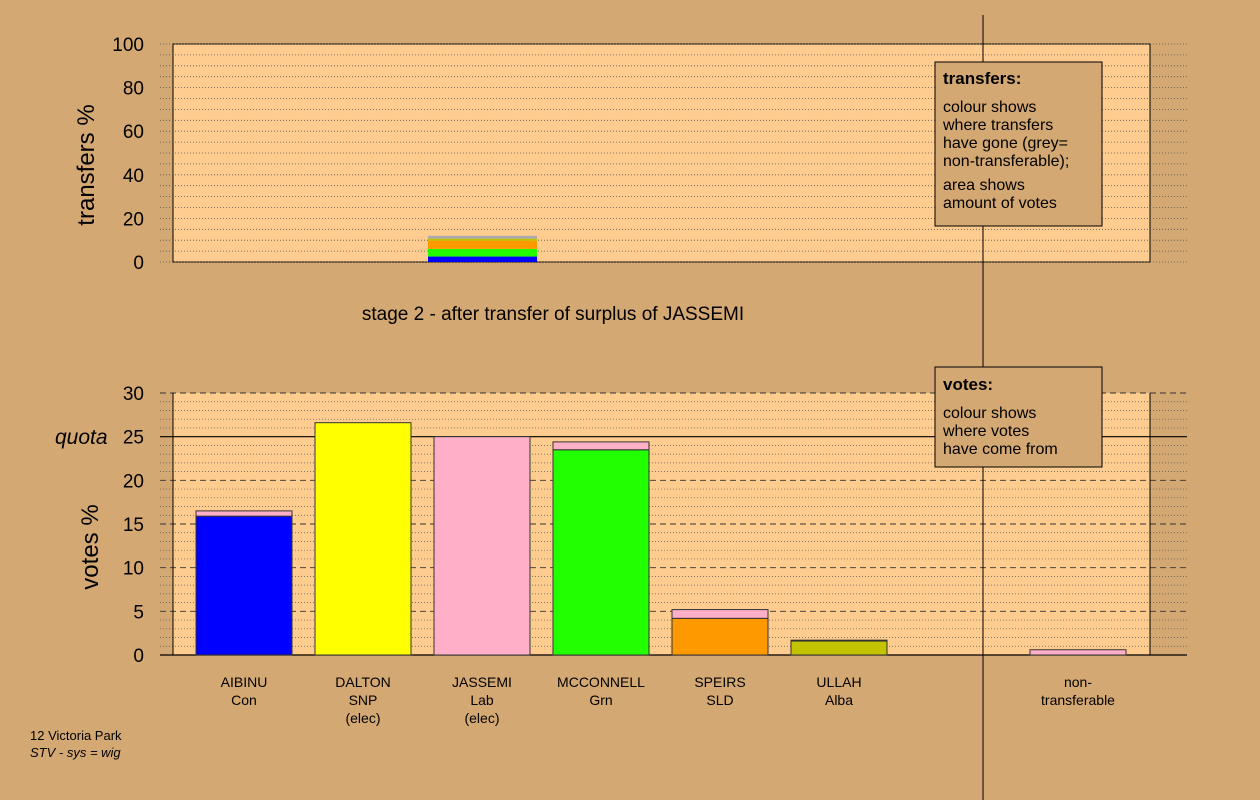 This screenshot has height=800, width=1260. I want to click on candidate-label: transferable, so click(1078, 700).